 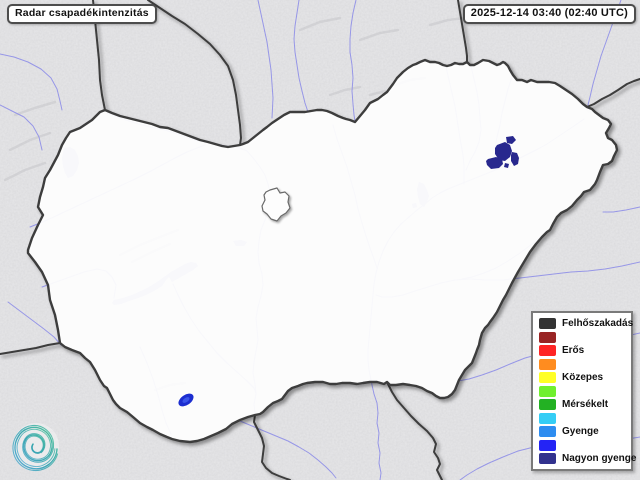 I want to click on legend-label: Mérsékelt, so click(x=585, y=405).